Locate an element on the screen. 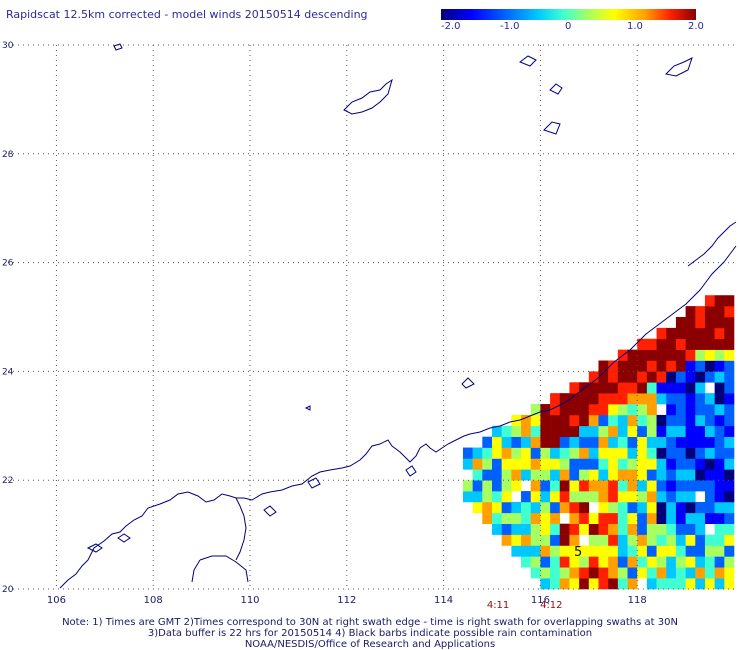 The height and width of the screenshot is (650, 740). lon-tick-label: 114 is located at coordinates (443, 600).